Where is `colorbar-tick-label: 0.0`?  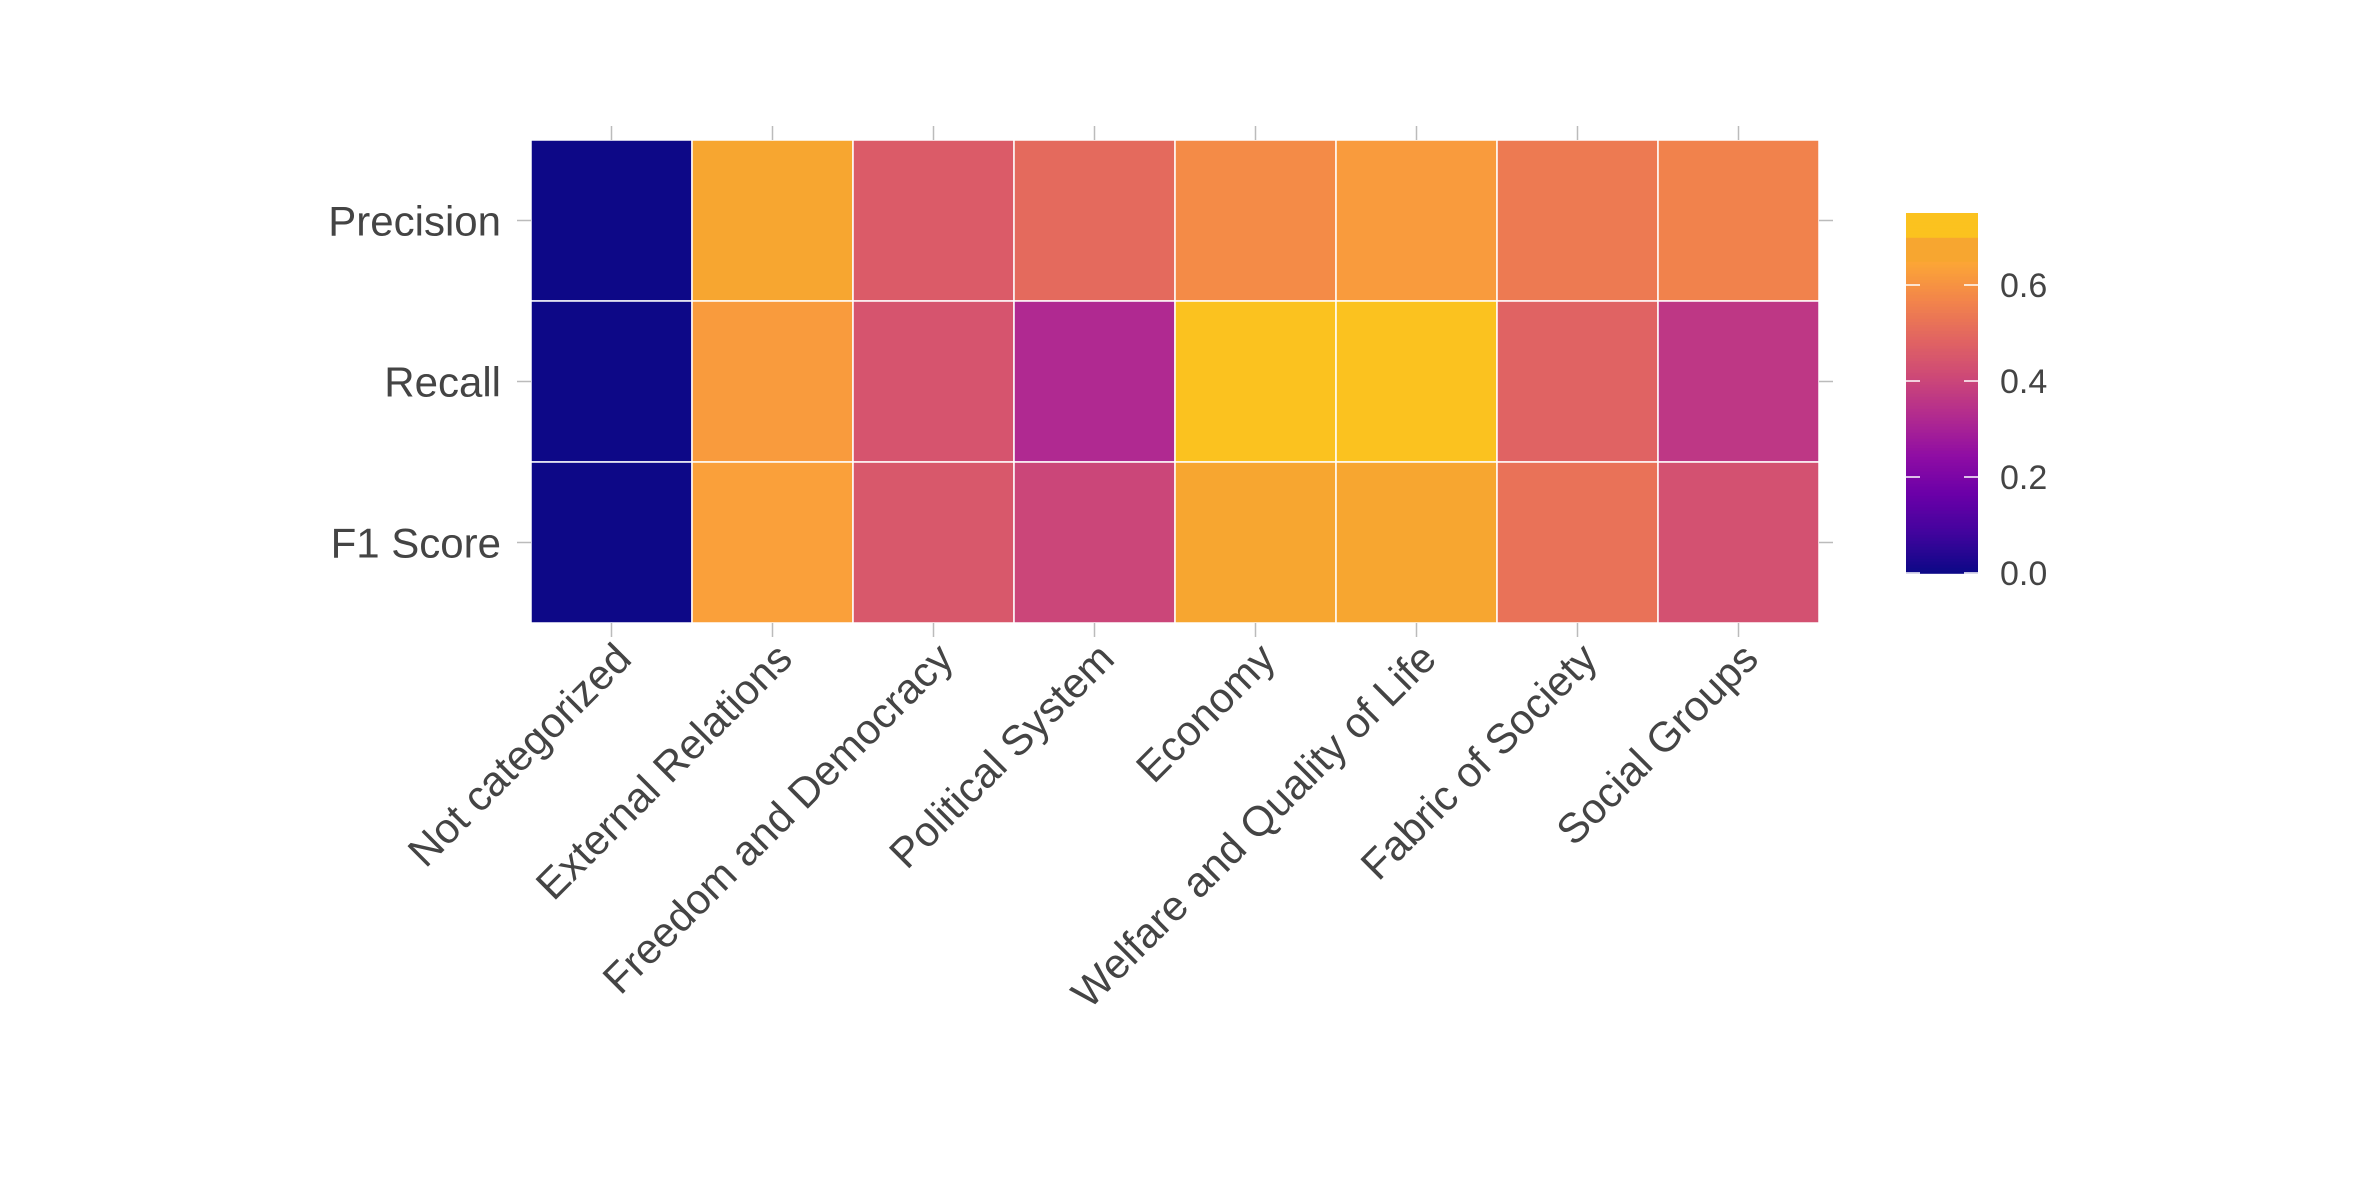 colorbar-tick-label: 0.0 is located at coordinates (2023, 574).